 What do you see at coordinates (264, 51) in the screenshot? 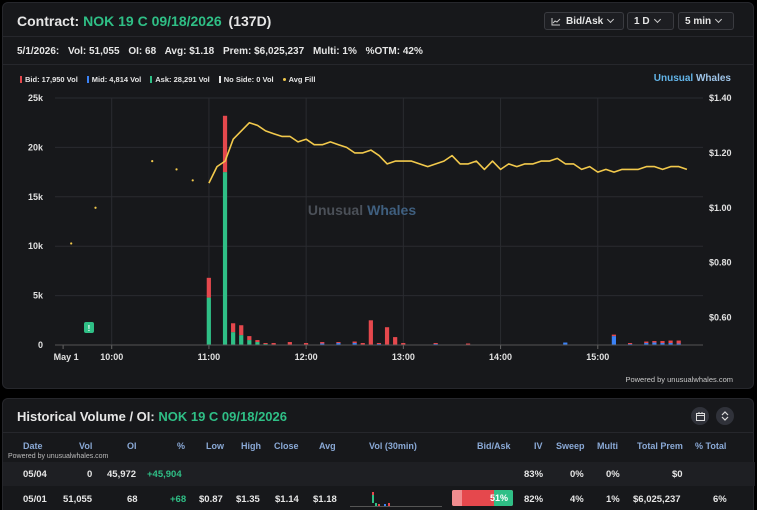
I see `stats-prem: Prem: $6,025,237` at bounding box center [264, 51].